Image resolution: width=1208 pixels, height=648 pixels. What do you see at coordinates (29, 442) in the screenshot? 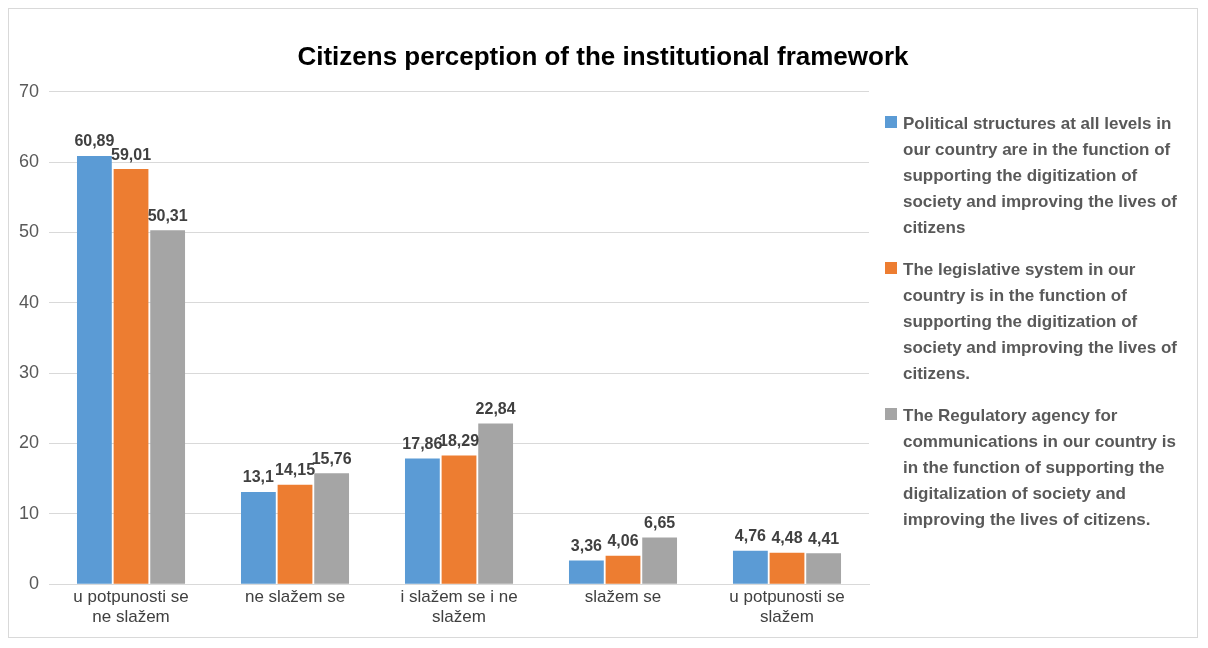
I see `y-tick-label: 20` at bounding box center [29, 442].